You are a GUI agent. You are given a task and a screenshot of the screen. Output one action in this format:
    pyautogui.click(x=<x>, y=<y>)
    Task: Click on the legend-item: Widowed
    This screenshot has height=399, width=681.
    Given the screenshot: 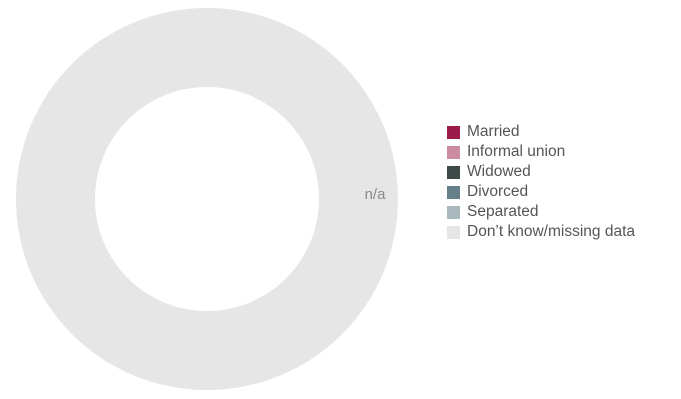 What is the action you would take?
    pyautogui.click(x=541, y=172)
    